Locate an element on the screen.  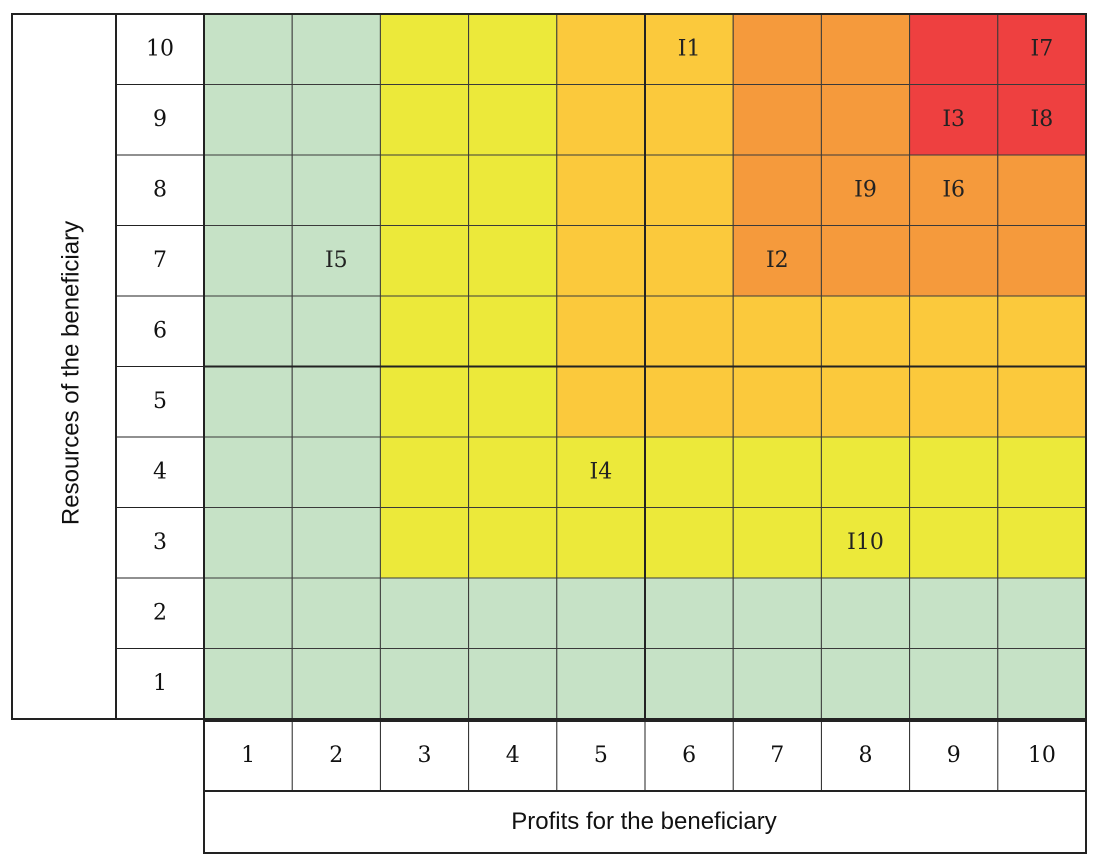
item-label: I6 is located at coordinates (953, 189).